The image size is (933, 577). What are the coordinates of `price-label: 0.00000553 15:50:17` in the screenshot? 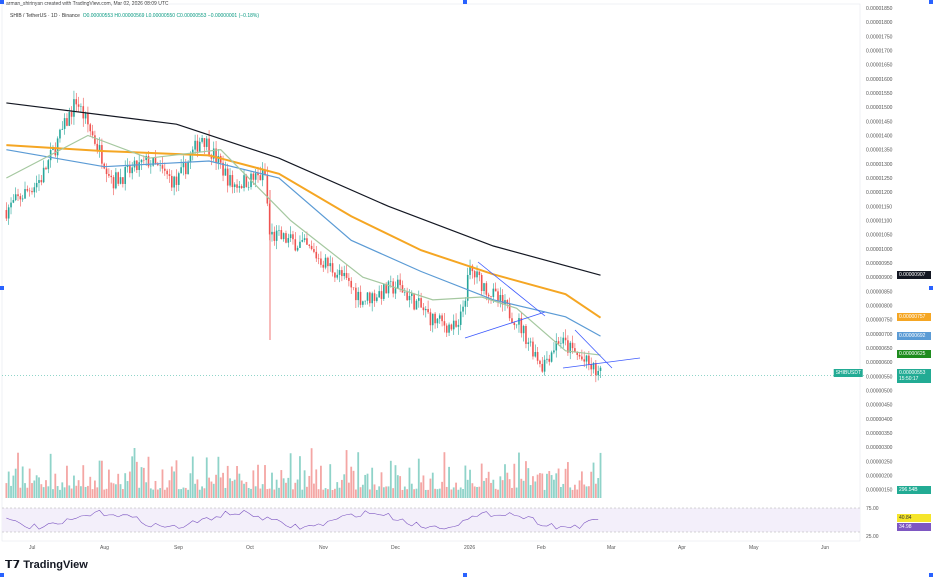 It's located at (914, 376).